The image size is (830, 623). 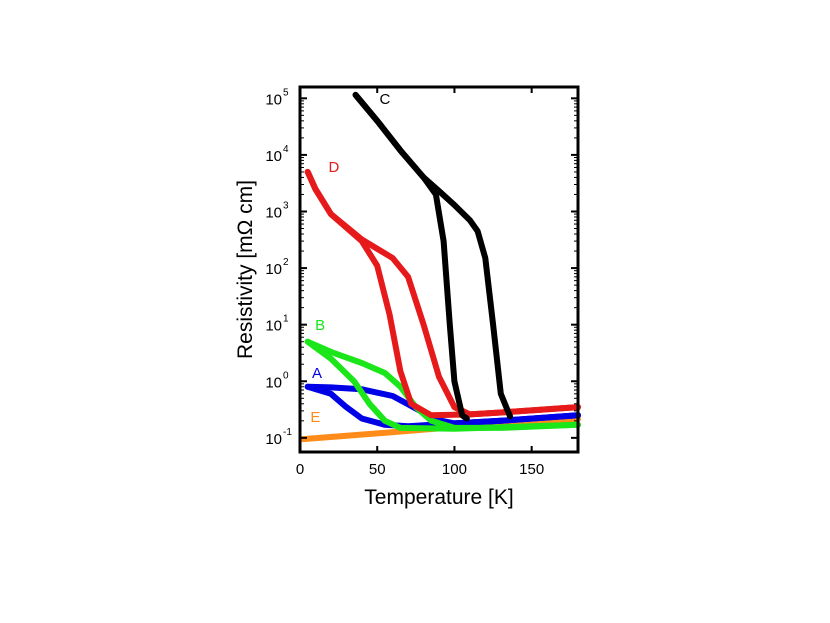 What do you see at coordinates (287, 432) in the screenshot?
I see `y-tick-exponent: -1` at bounding box center [287, 432].